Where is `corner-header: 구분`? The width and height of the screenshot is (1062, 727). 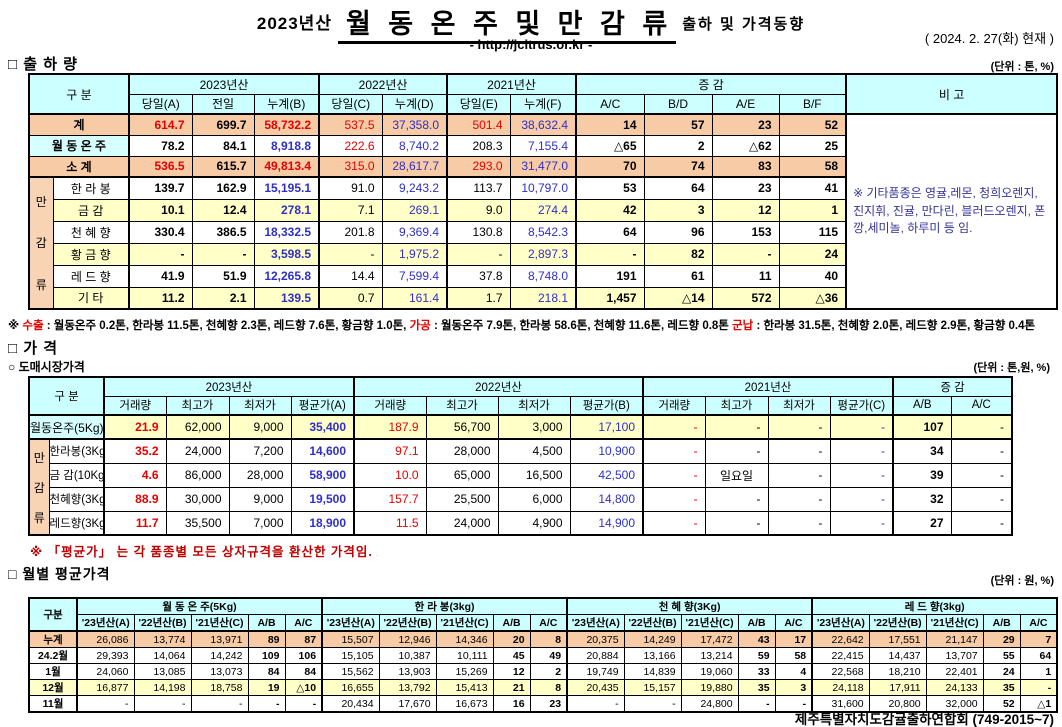
corner-header: 구분 is located at coordinates (53, 614).